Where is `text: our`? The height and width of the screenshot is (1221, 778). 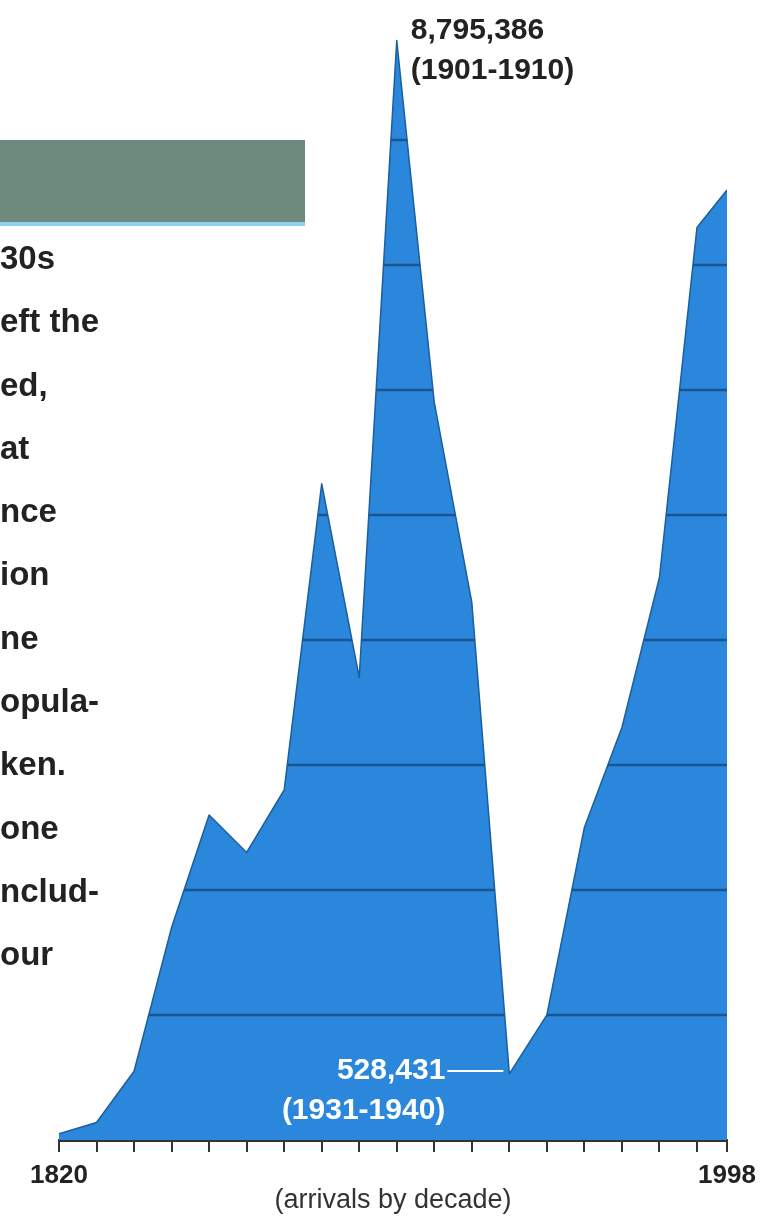 text: our is located at coordinates (27, 954).